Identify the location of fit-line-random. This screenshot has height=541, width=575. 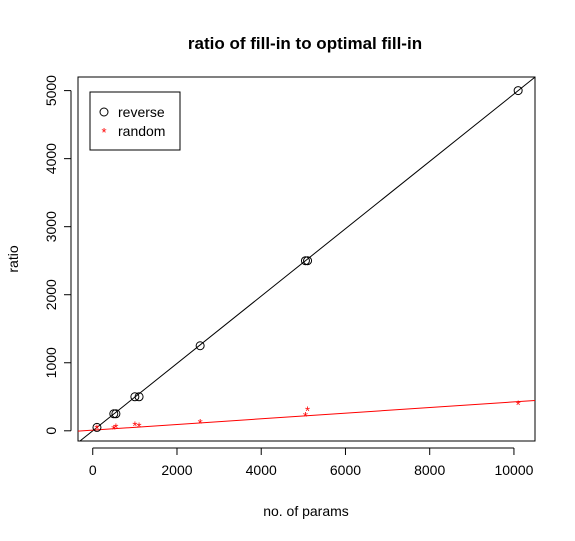
(306, 415).